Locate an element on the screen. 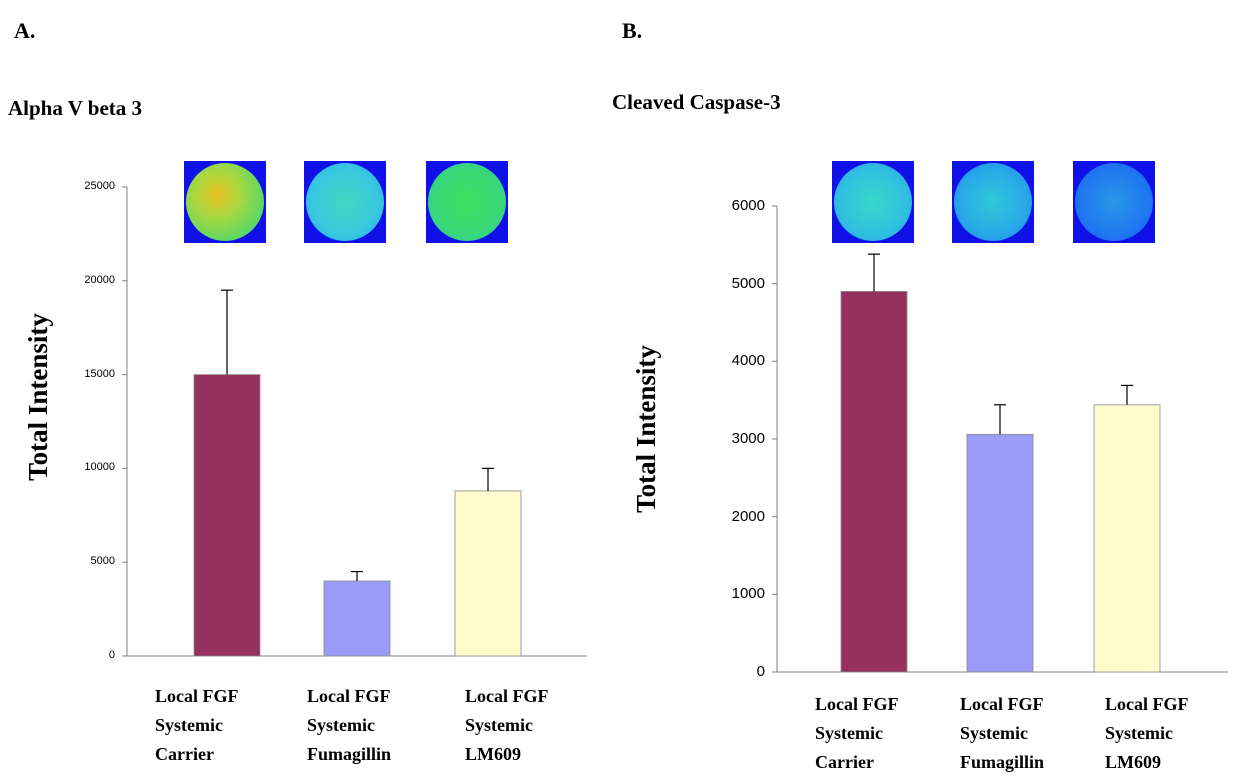 The image size is (1247, 777). chart-a-bar-carrier is located at coordinates (227, 515).